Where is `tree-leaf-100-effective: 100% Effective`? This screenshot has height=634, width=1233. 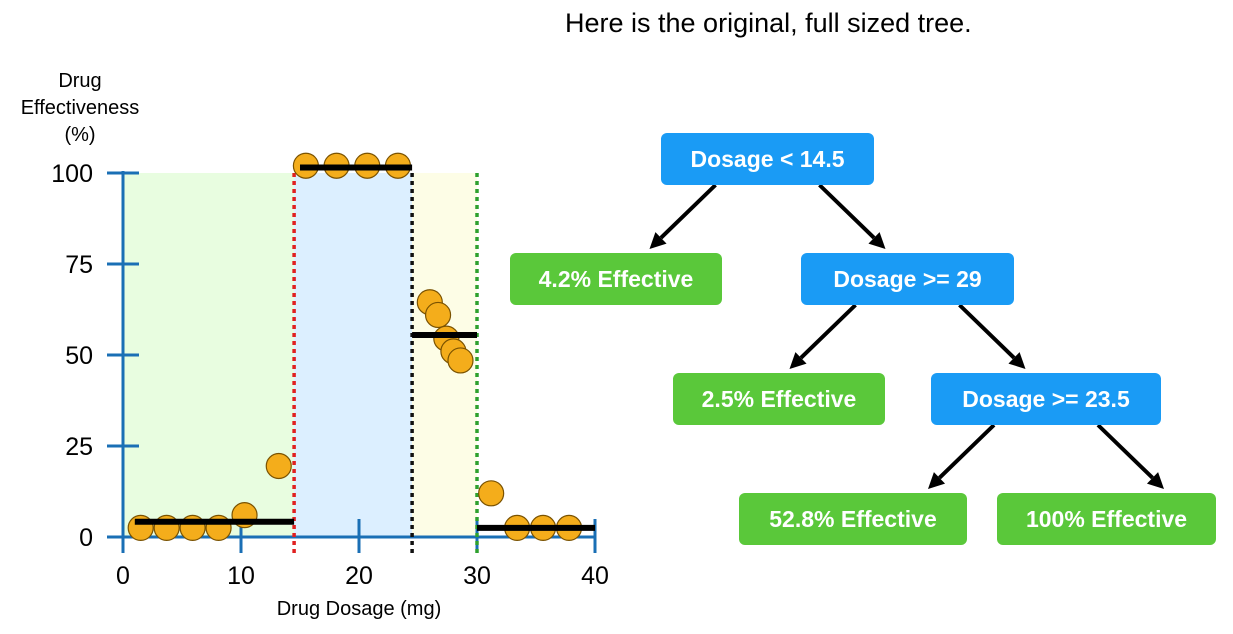 tree-leaf-100-effective: 100% Effective is located at coordinates (1106, 519).